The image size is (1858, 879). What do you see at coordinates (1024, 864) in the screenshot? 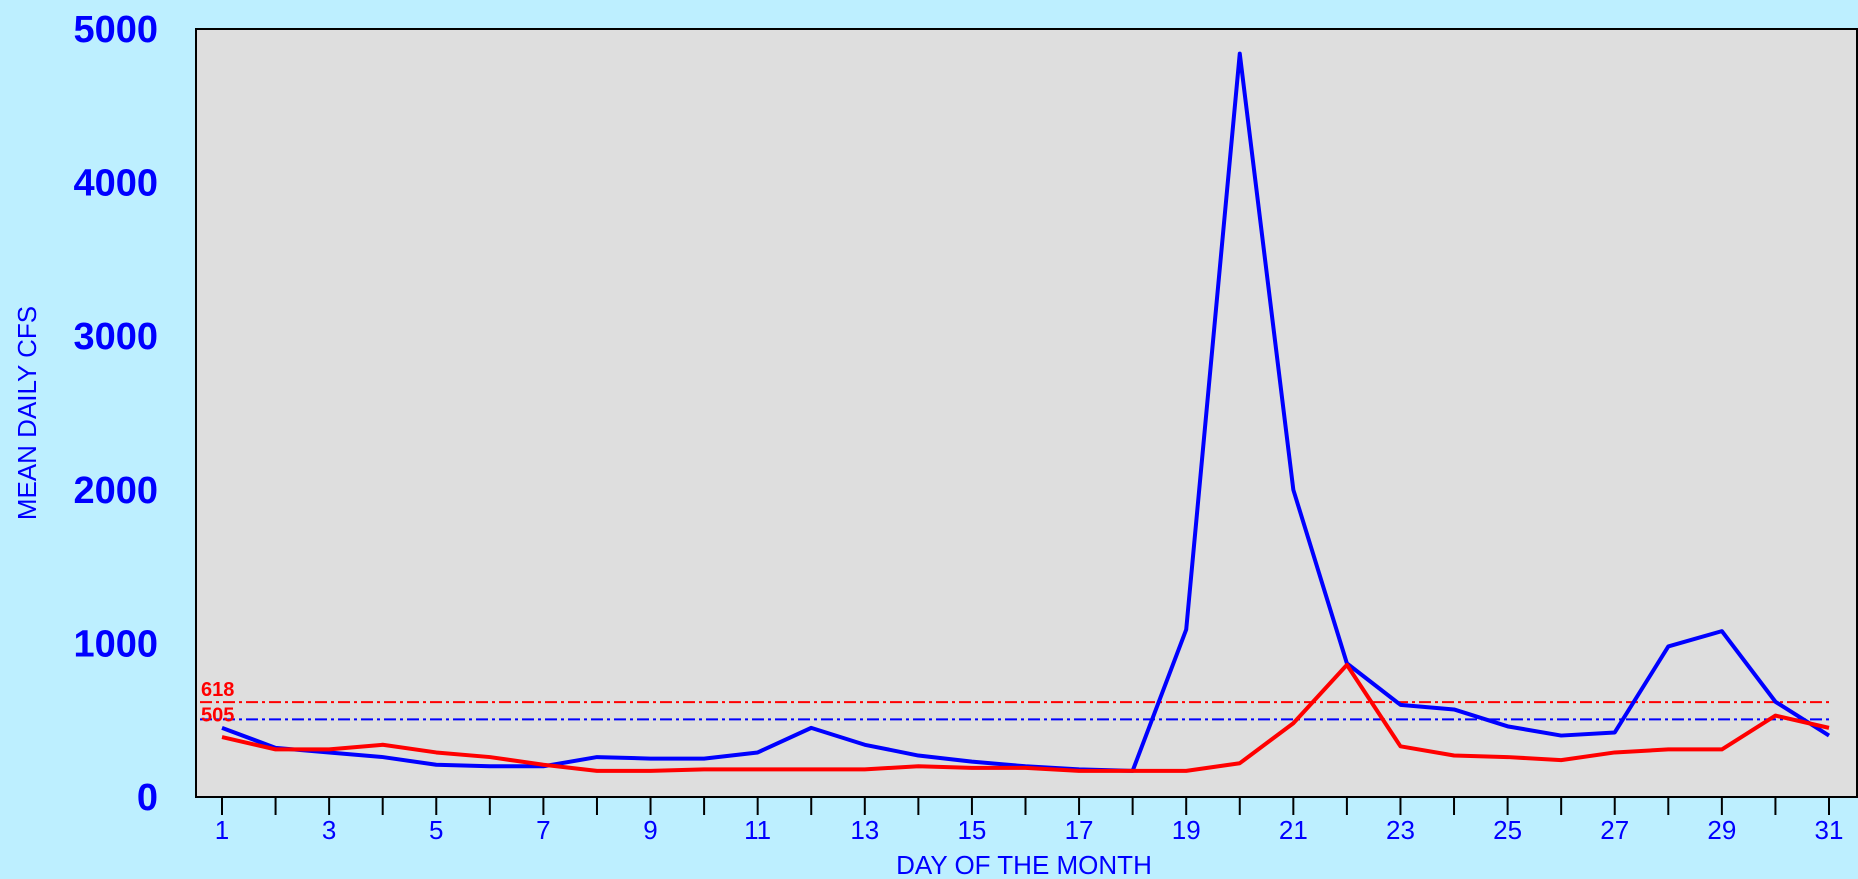
I see `x-axis-label: DAY OF THE MONTH` at bounding box center [1024, 864].